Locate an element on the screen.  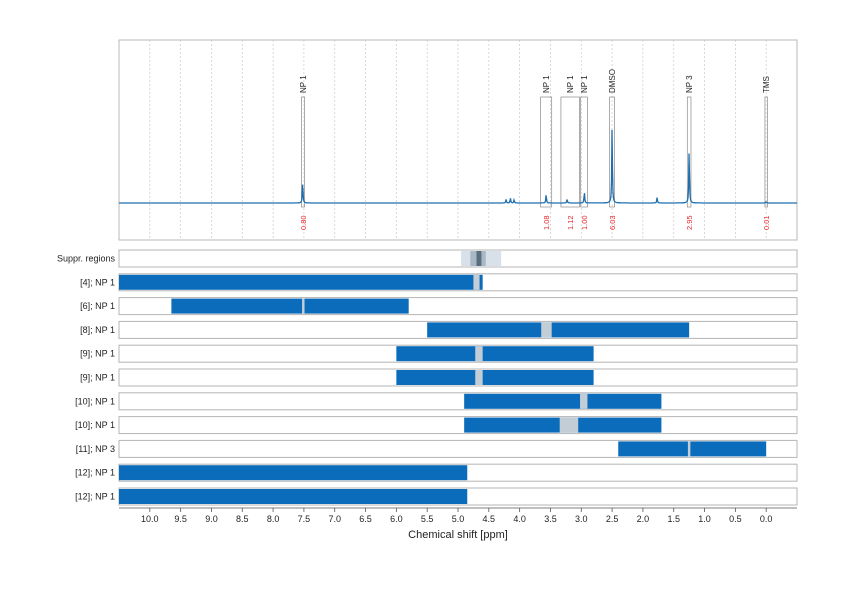
x-tick-label-16: 2.0 is located at coordinates (643, 519).